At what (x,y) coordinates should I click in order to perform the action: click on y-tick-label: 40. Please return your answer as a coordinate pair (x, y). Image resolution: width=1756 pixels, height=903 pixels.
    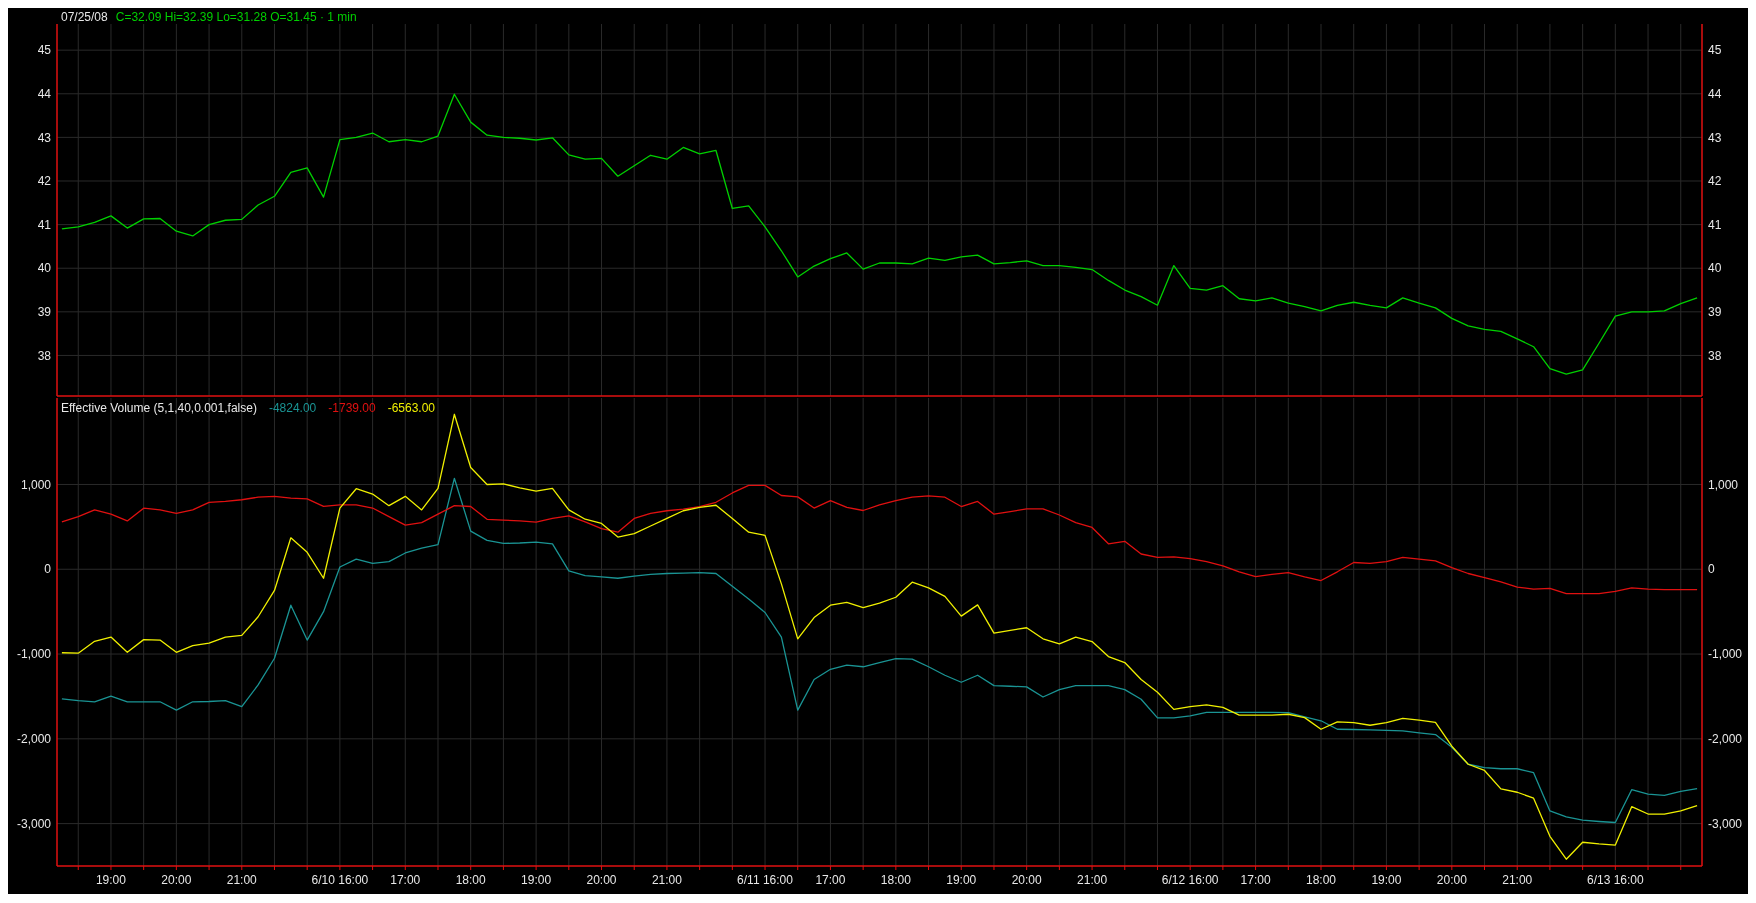
    Looking at the image, I should click on (44, 268).